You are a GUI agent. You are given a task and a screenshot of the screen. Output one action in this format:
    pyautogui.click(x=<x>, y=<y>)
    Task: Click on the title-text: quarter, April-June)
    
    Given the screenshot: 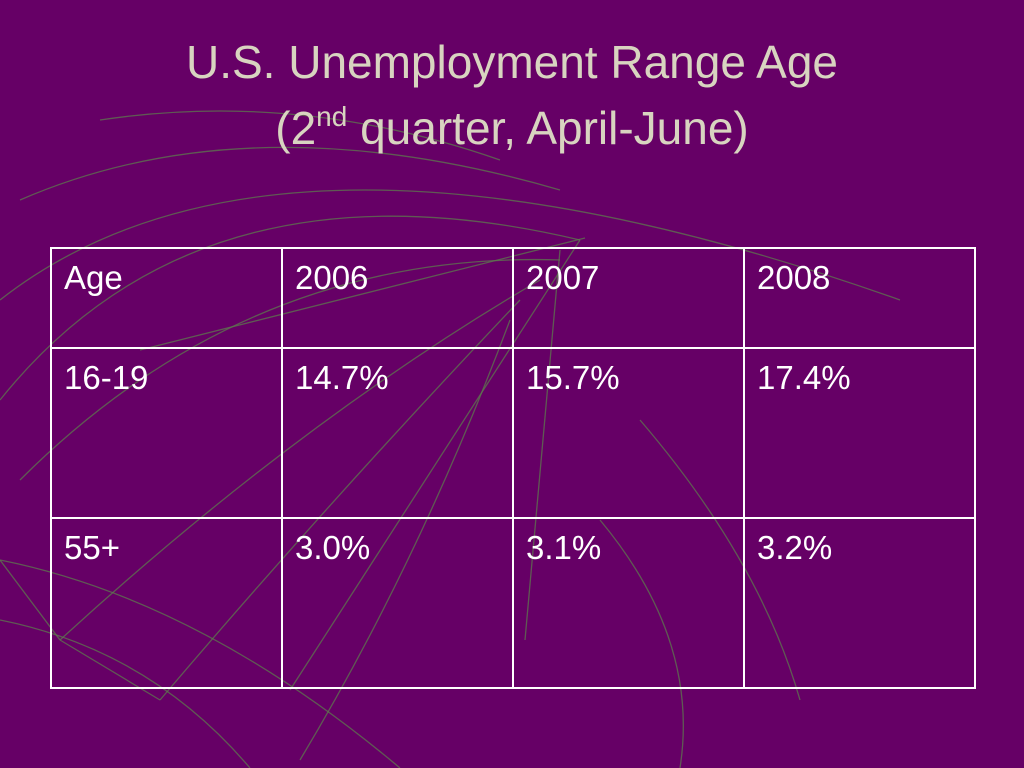 What is the action you would take?
    pyautogui.click(x=548, y=128)
    